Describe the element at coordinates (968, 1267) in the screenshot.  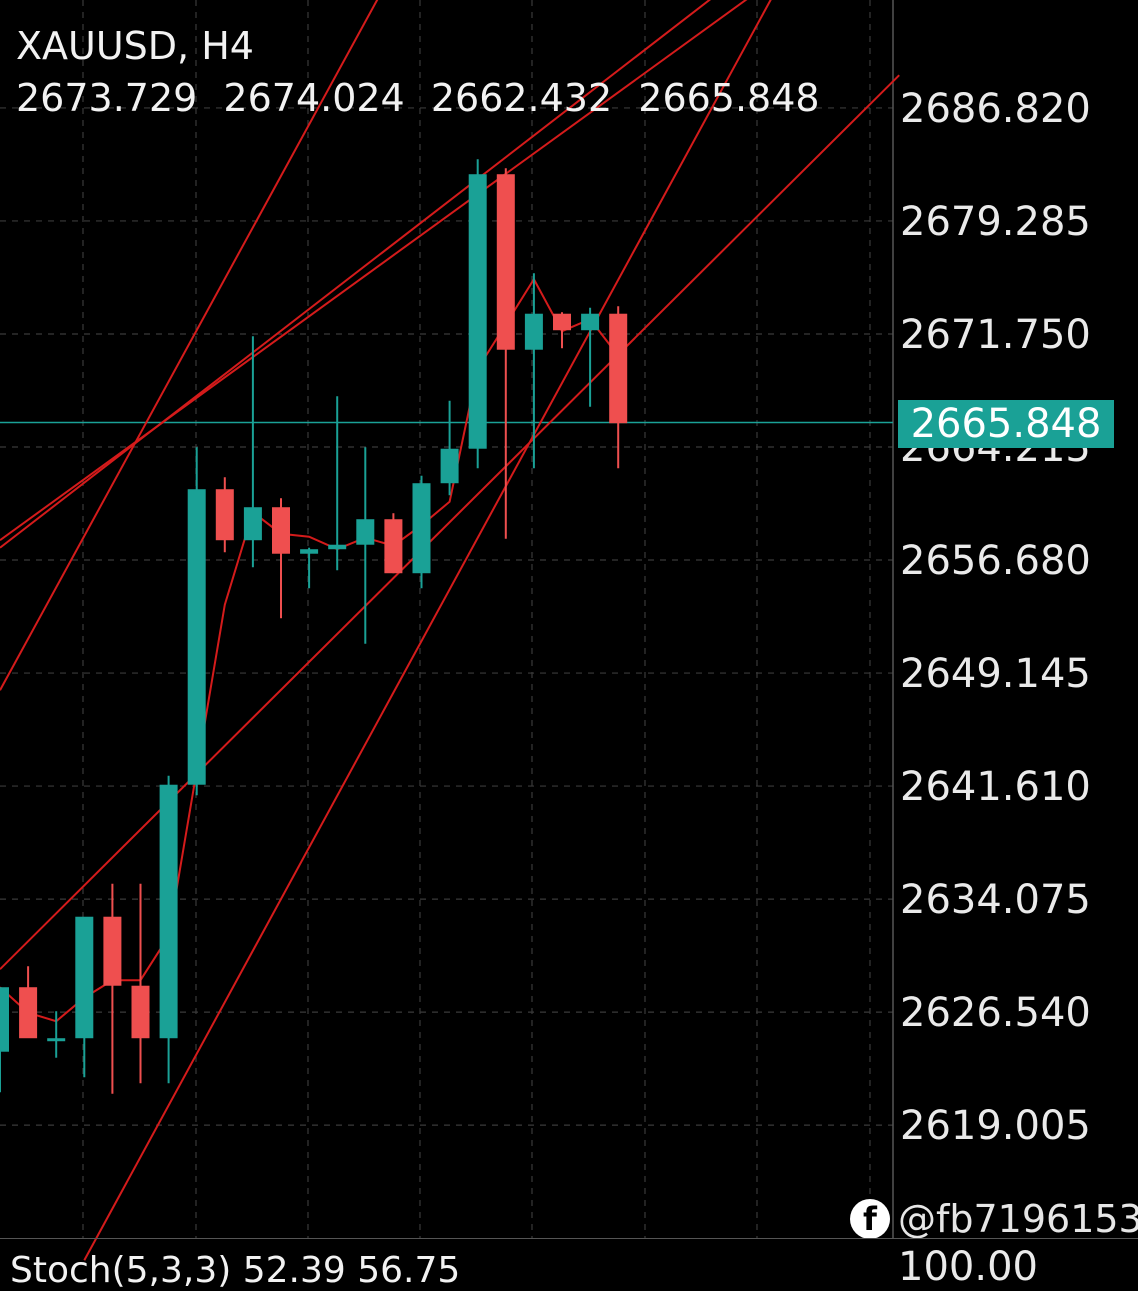
I see `stochastic-level: 100.00` at that location.